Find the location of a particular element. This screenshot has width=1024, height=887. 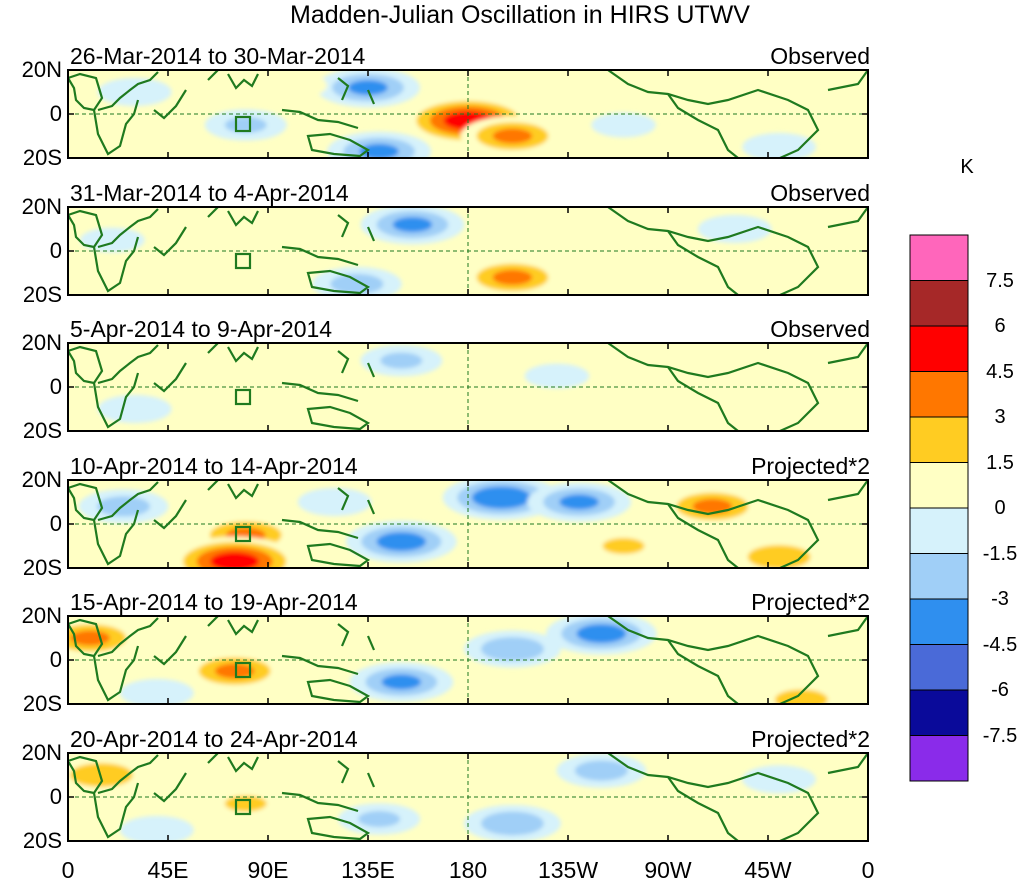

colorbar-label: -6 is located at coordinates (1000, 690).